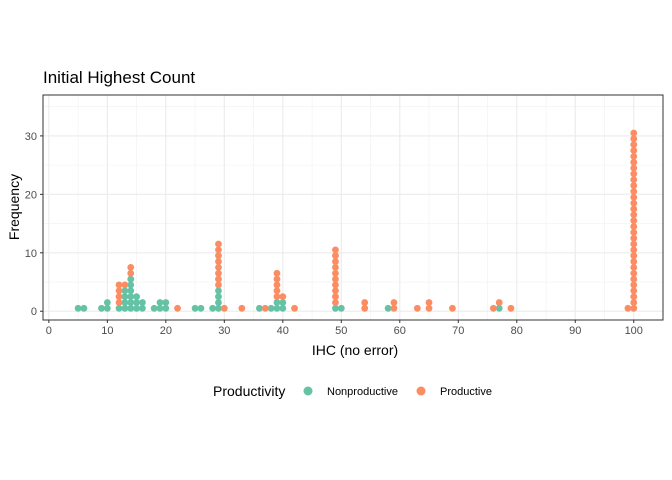 The height and width of the screenshot is (480, 672). I want to click on x-tick-label: 40, so click(283, 331).